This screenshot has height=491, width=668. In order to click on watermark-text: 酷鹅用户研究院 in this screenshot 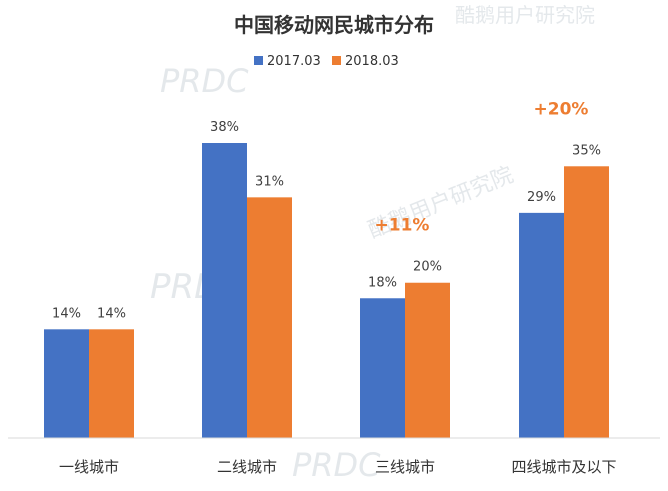, I will do `click(525, 15)`.